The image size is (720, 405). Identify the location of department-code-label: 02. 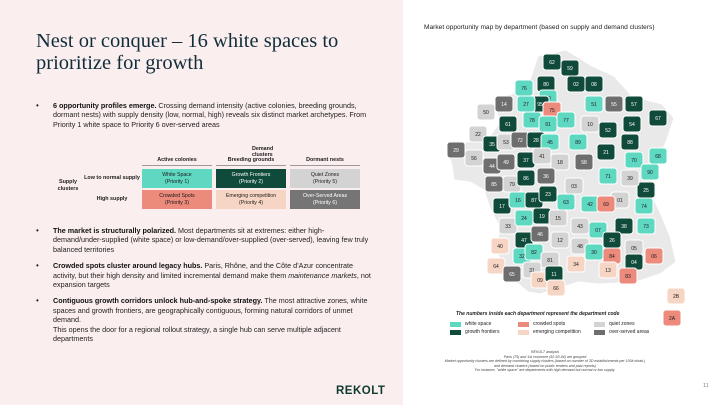
(576, 85).